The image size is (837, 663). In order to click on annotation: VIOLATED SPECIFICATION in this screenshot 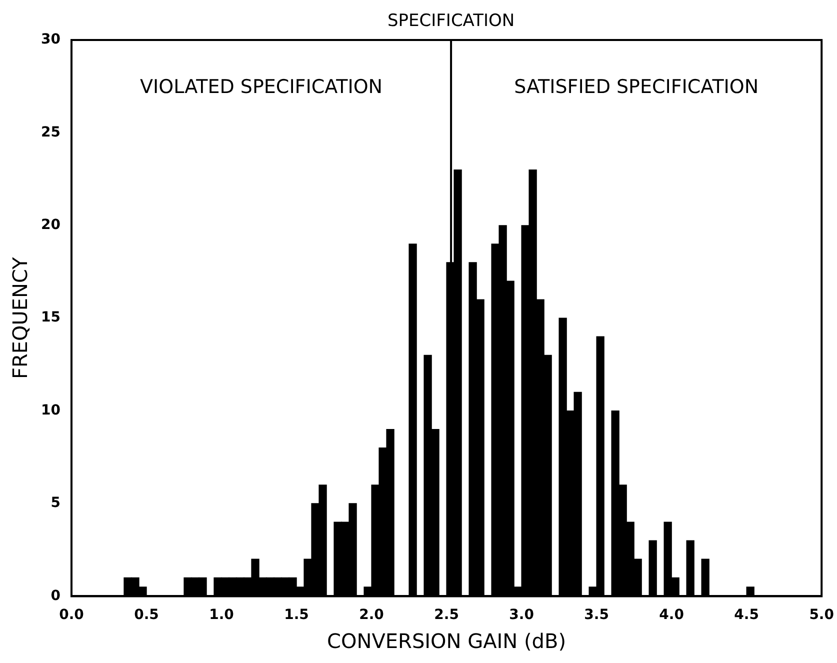, I will do `click(261, 87)`.